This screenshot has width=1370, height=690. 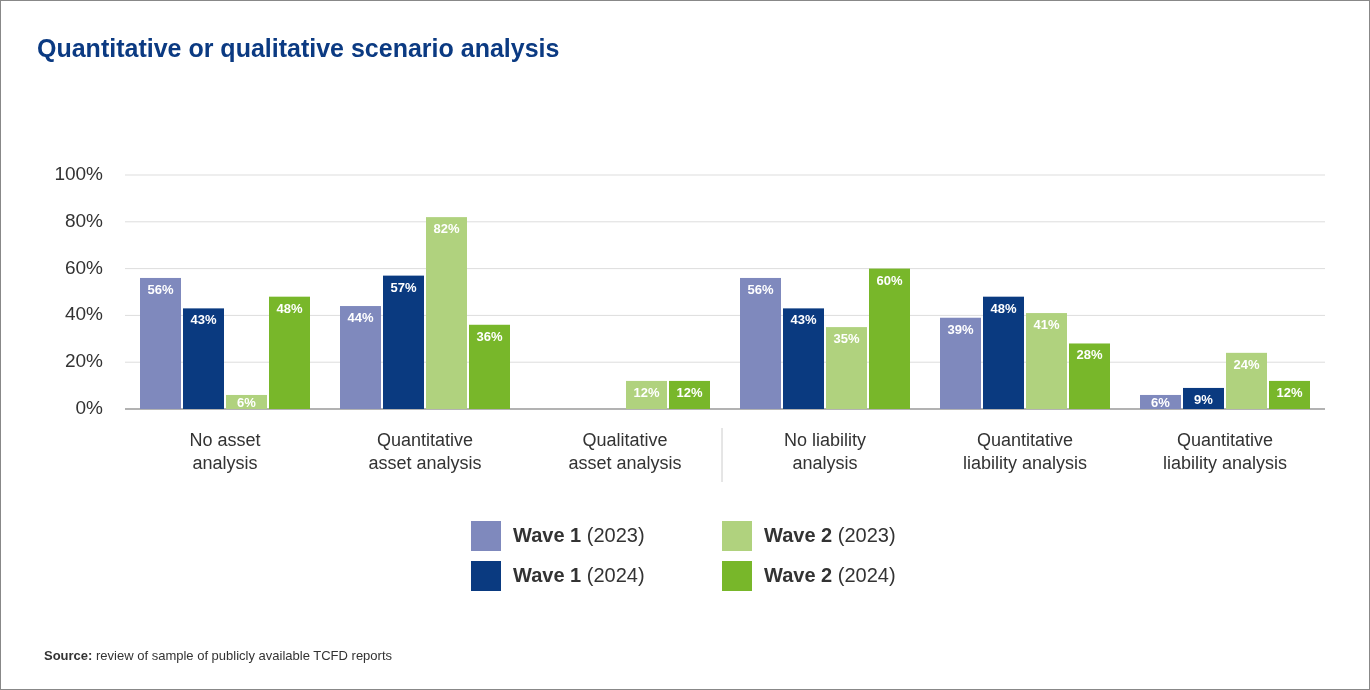 I want to click on data-label: 9%, so click(x=1204, y=399).